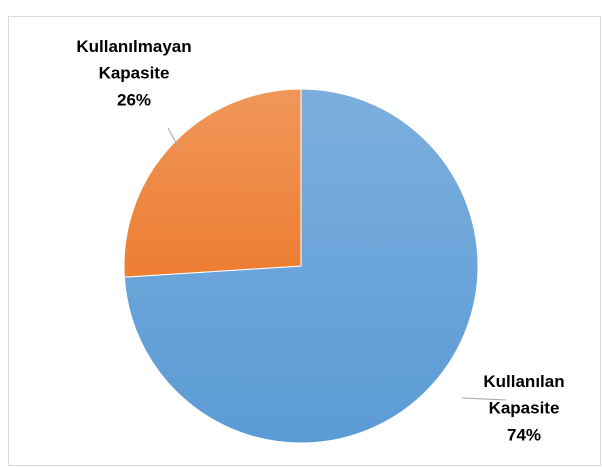 This screenshot has width=602, height=467. I want to click on value-label: 26%, so click(134, 99).